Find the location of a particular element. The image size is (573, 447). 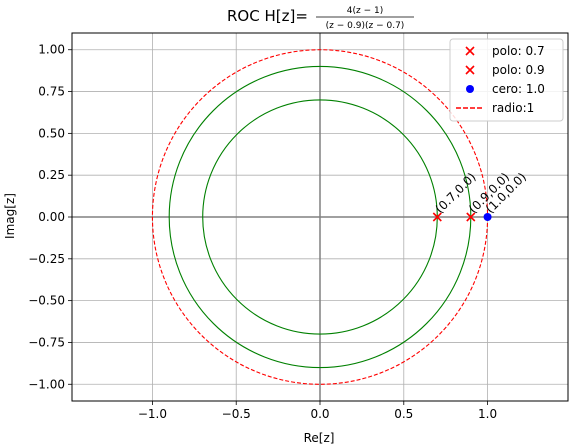

point-annotations: (0.7,0.0)(0.9,0.0)(1.0,0.0) is located at coordinates (481, 193).